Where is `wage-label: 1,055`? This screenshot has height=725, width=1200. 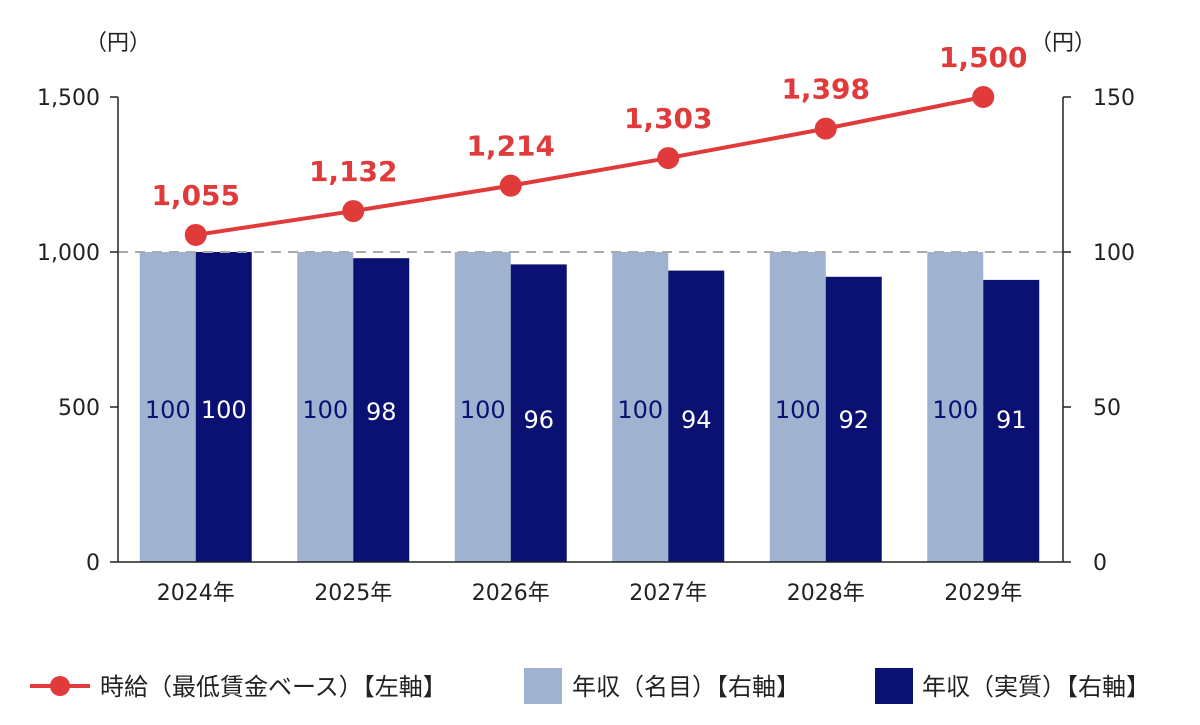 wage-label: 1,055 is located at coordinates (195, 195).